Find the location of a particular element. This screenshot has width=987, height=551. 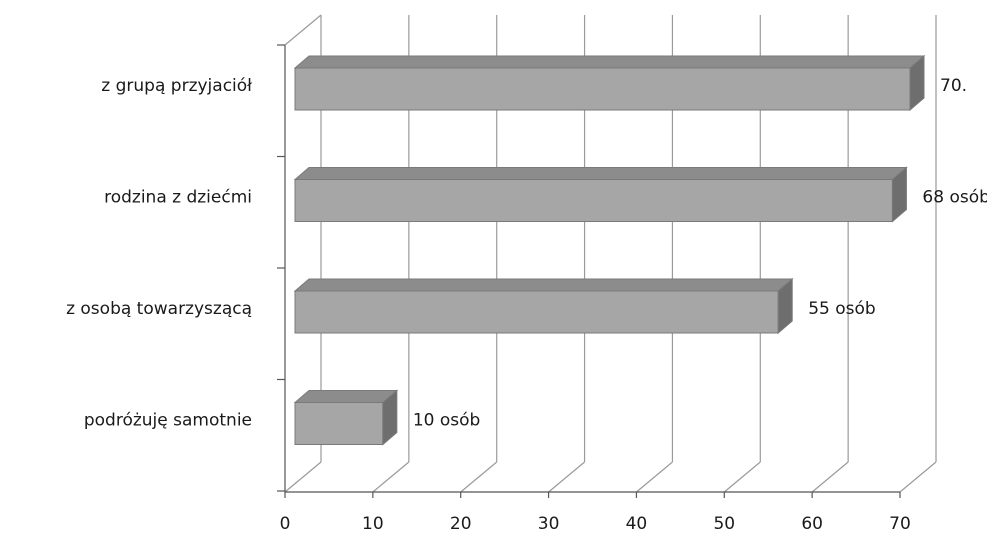

x-tick-label: 30 is located at coordinates (549, 524).